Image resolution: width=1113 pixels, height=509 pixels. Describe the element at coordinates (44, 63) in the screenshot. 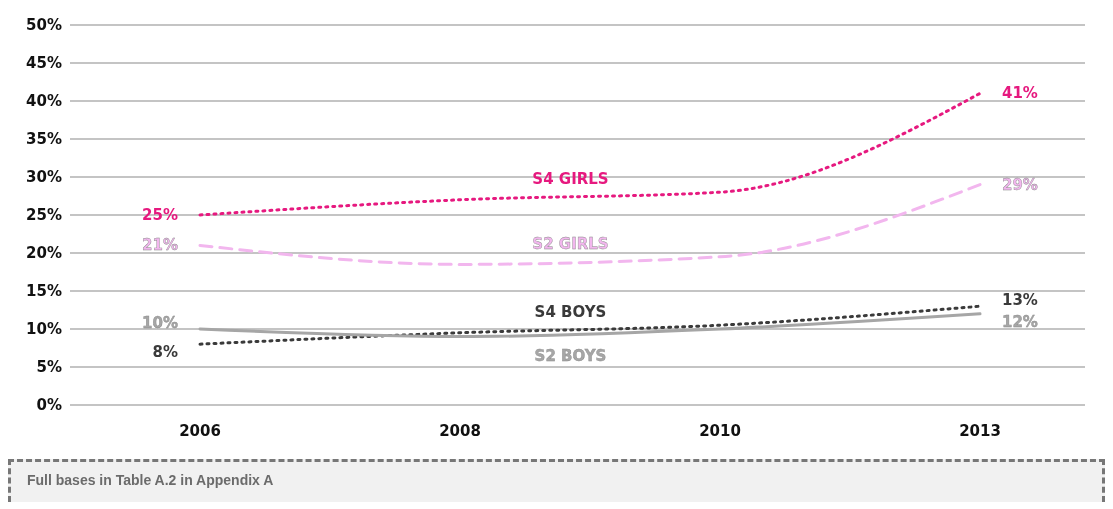

I see `y-tick-label: 45%` at that location.